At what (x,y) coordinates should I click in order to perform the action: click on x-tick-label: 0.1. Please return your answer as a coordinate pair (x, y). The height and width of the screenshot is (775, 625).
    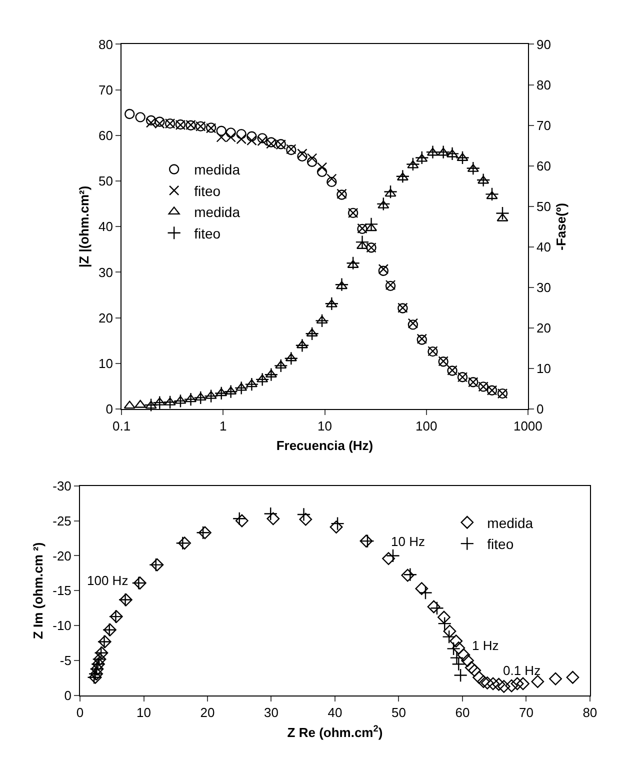
    Looking at the image, I should click on (121, 426).